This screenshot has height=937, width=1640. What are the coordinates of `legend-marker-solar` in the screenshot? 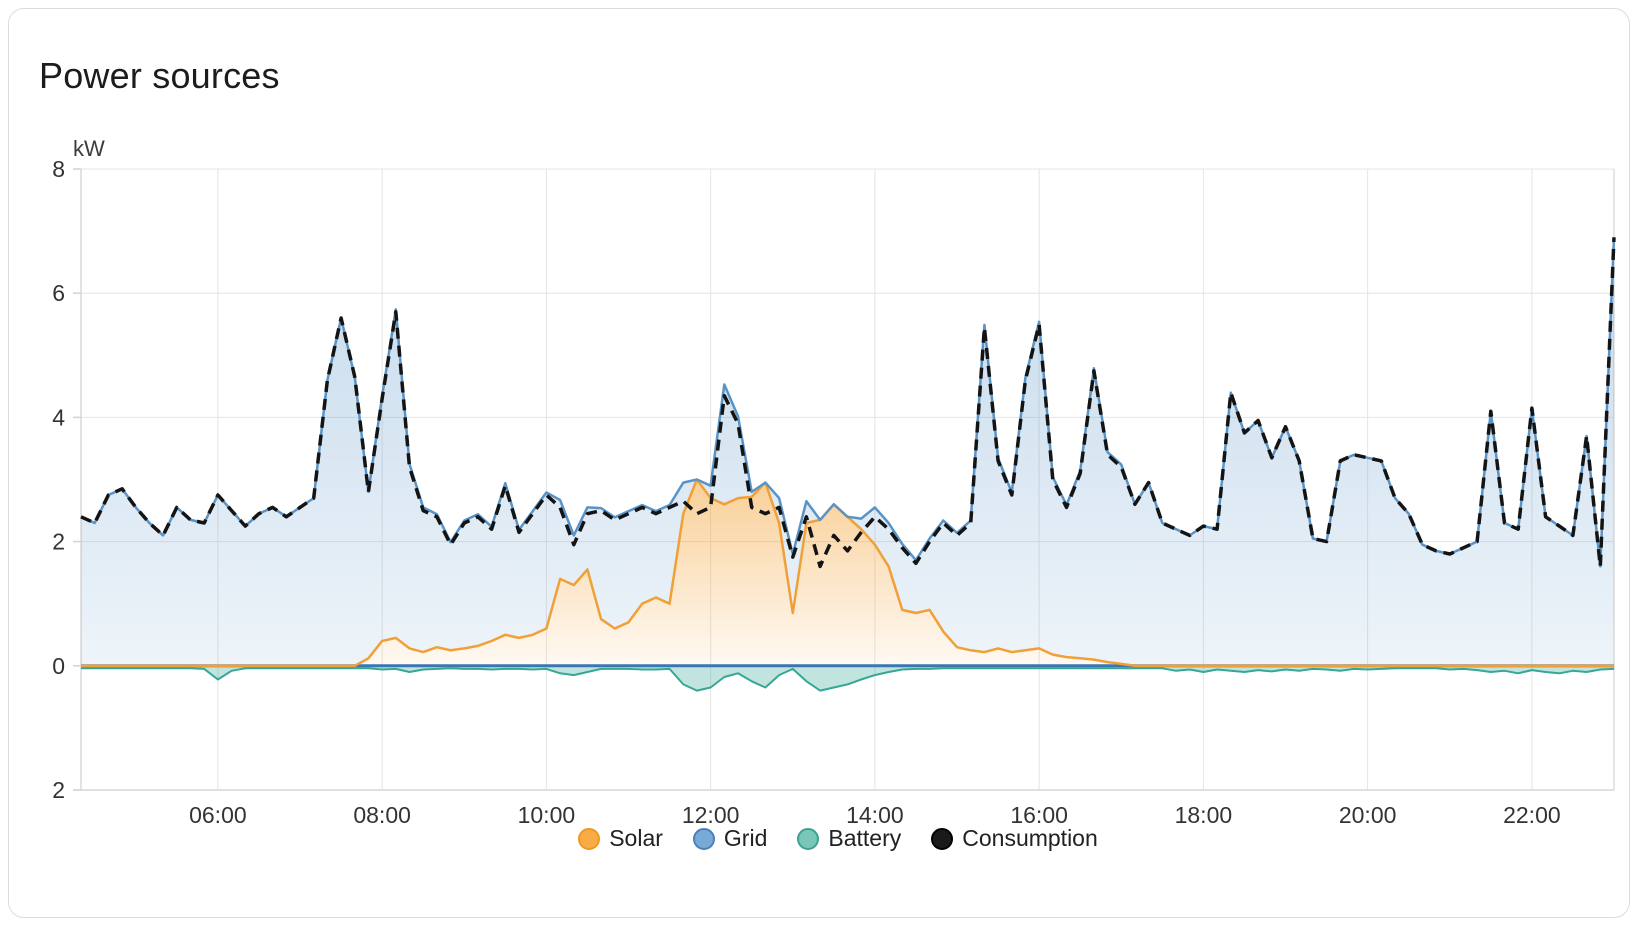 It's located at (589, 838).